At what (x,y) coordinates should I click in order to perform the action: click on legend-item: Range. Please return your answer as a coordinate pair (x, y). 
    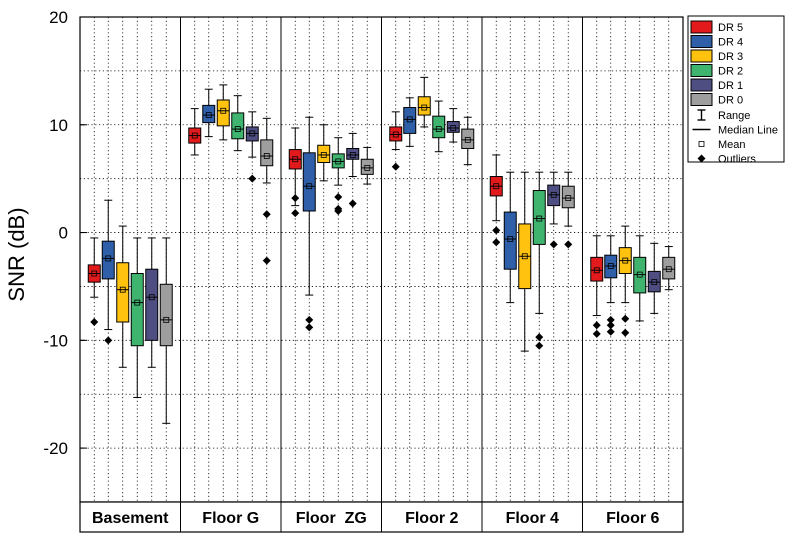
    Looking at the image, I should click on (723, 115).